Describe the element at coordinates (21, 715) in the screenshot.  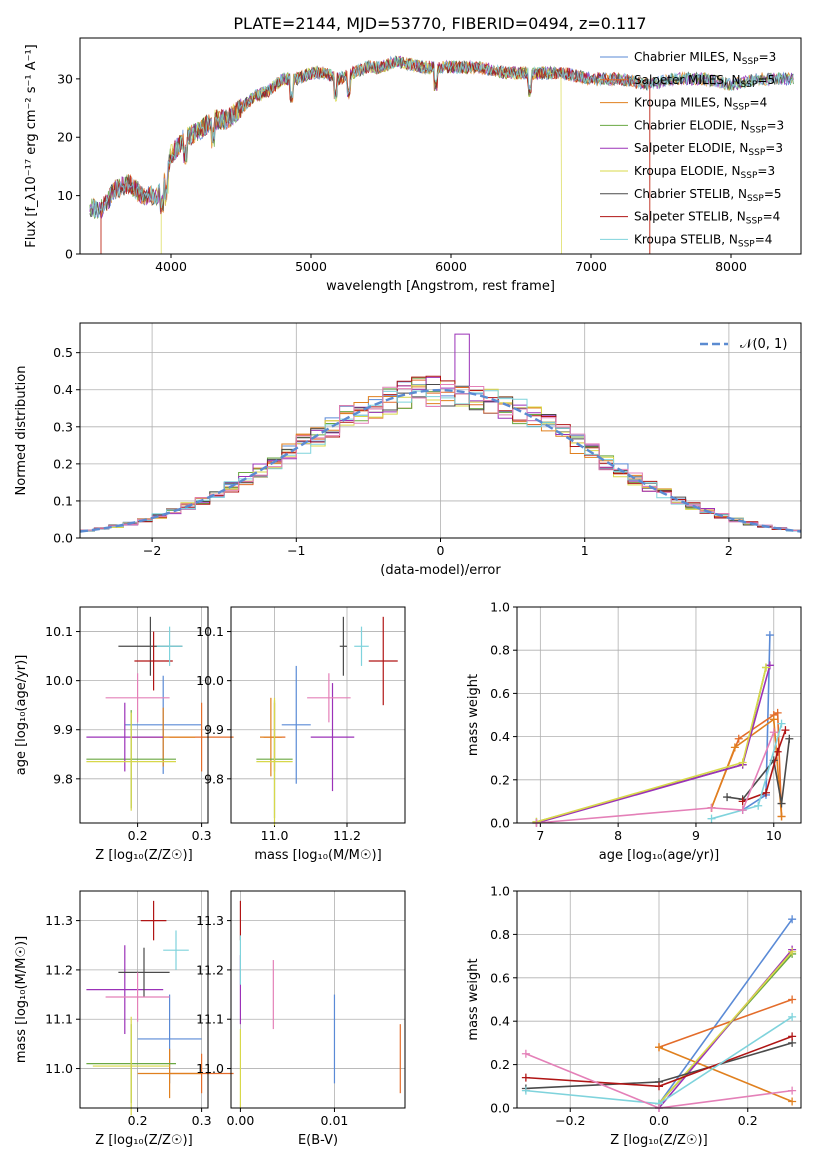
I see `y-axis-label: age [log₁₀(age/yr)]` at that location.